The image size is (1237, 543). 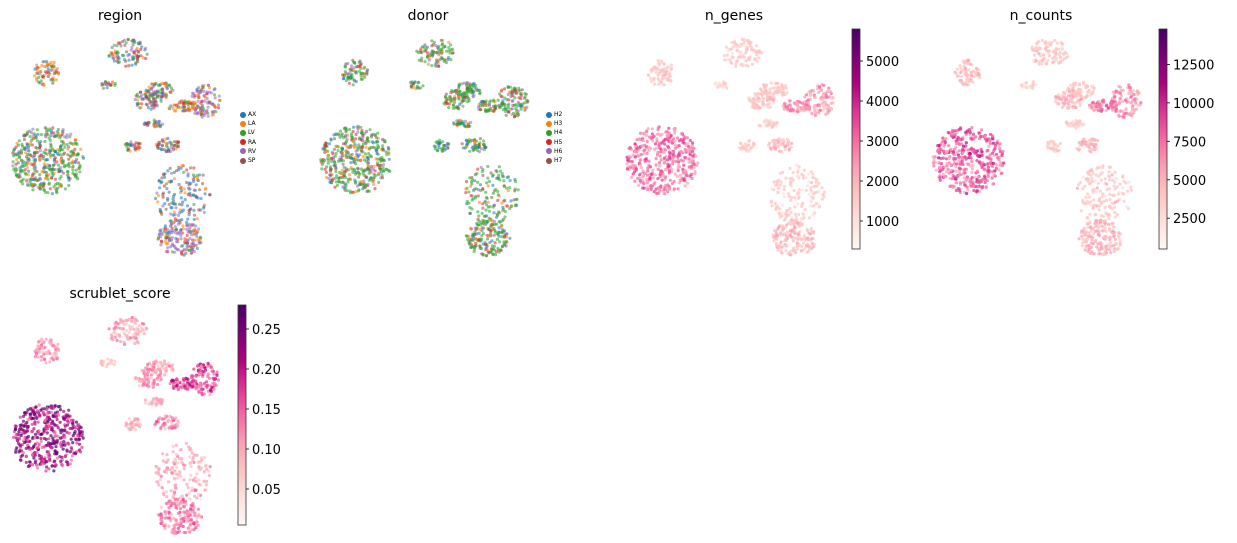 I want to click on legend-label: RV, so click(x=252, y=151).